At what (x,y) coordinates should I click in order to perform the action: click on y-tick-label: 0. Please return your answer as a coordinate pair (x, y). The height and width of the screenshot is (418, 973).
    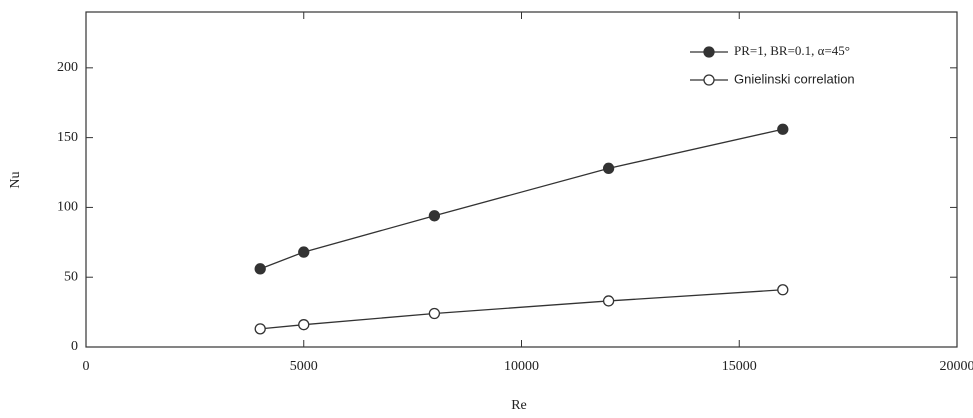
    Looking at the image, I should click on (74, 346).